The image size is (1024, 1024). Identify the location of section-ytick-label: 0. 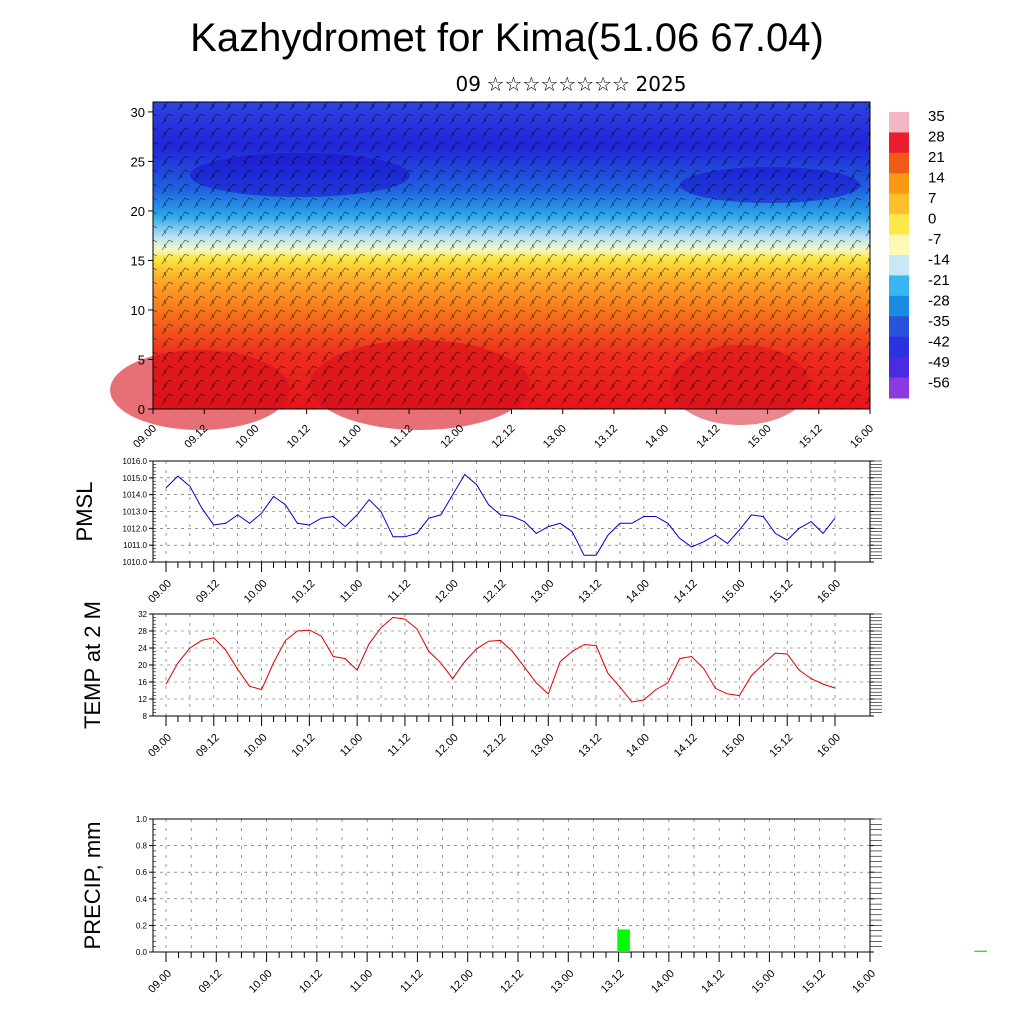
(141, 409).